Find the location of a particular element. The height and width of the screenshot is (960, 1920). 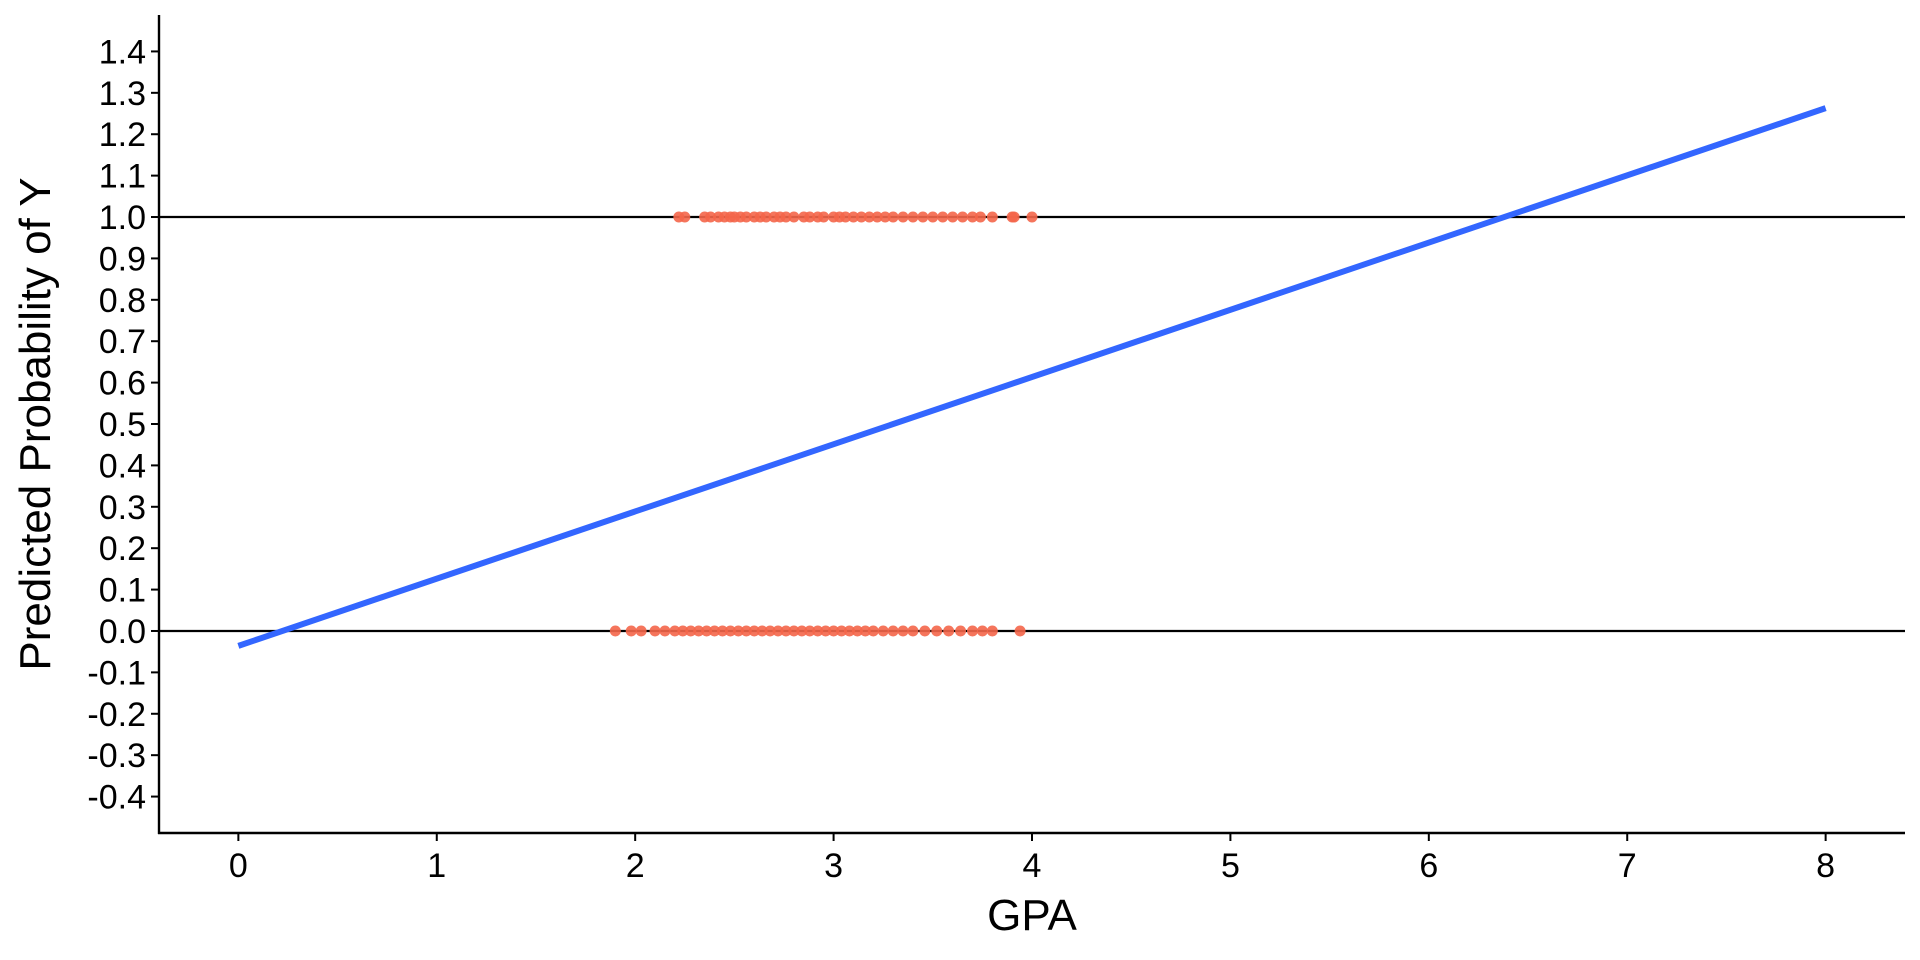

x-tick-label: 5 is located at coordinates (1230, 866).